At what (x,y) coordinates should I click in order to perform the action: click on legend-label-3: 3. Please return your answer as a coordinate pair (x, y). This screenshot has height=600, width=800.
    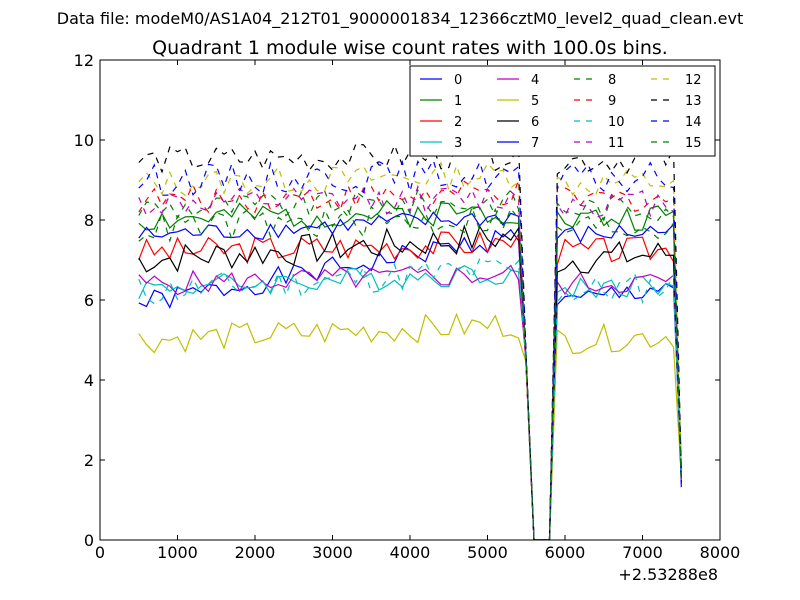
    Looking at the image, I should click on (458, 143).